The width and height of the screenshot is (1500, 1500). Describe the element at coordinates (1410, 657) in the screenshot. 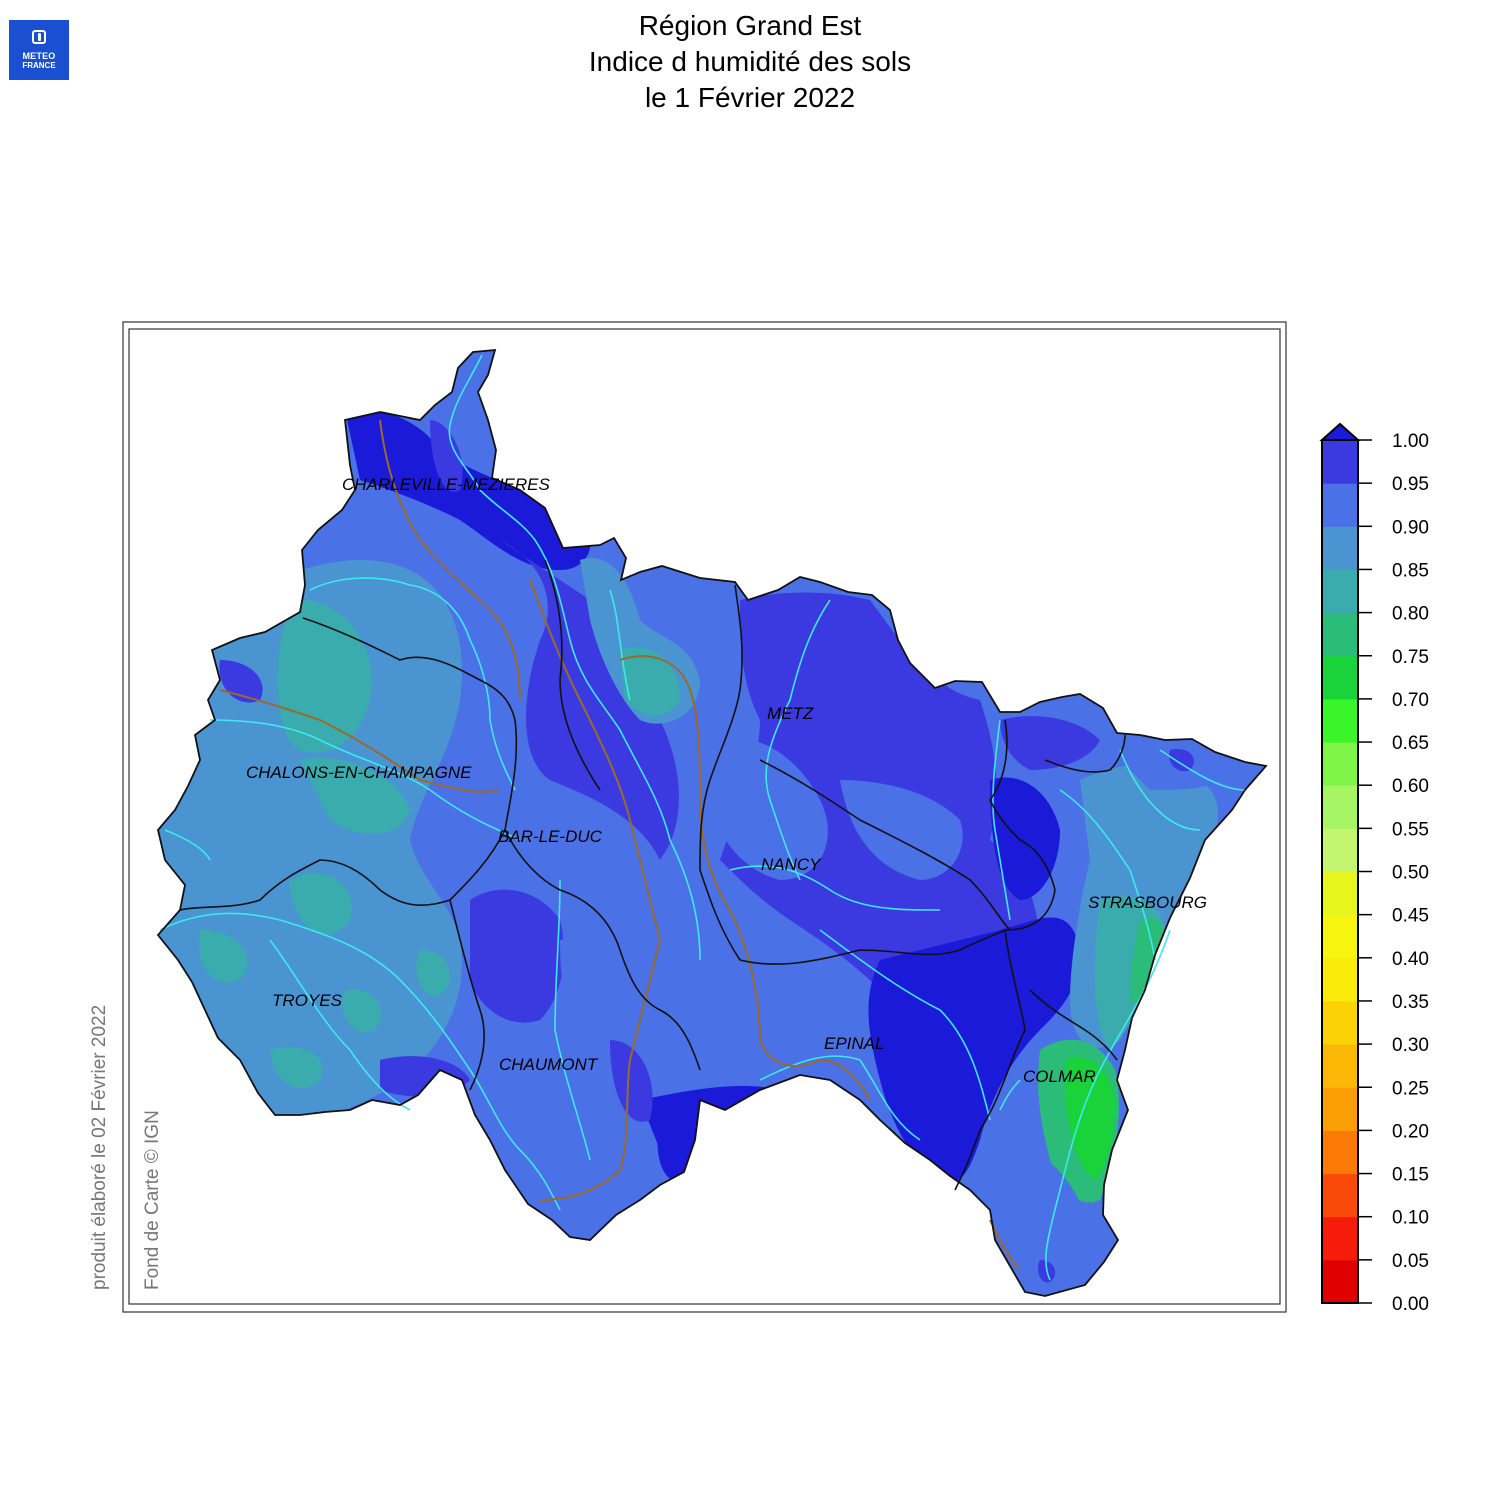

I see `legend-tick-label: 0.75` at that location.